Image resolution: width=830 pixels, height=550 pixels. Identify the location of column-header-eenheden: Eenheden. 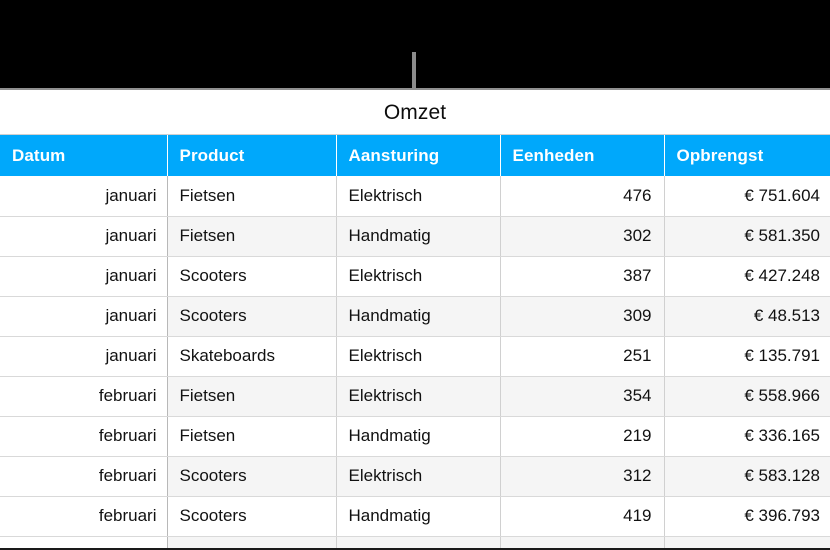
(582, 155).